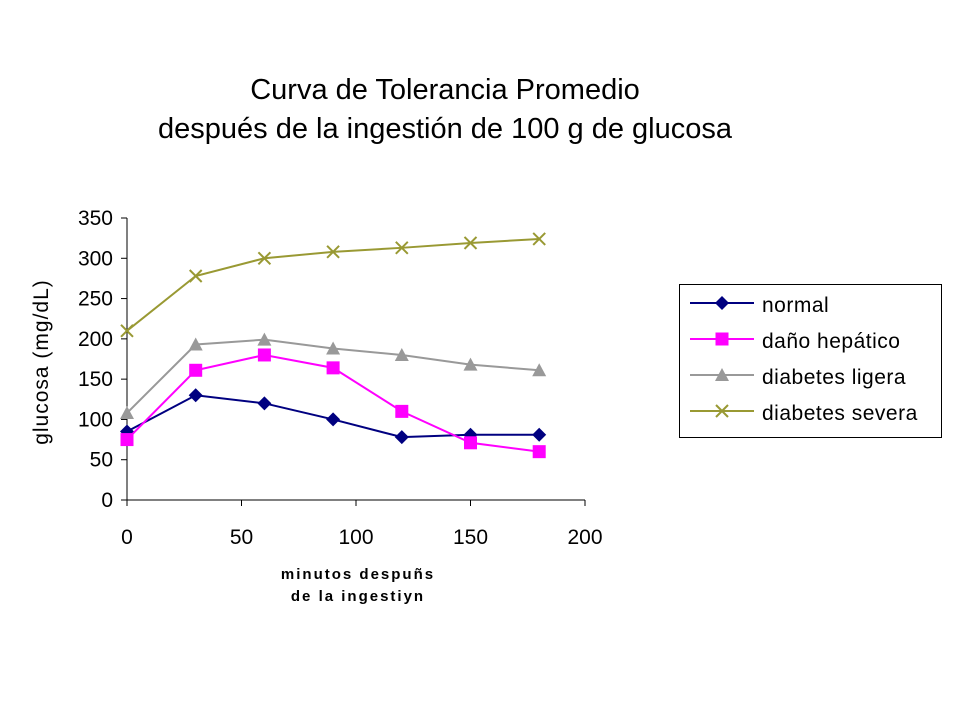 The image size is (960, 720). I want to click on y-tick-label: 150, so click(95, 379).